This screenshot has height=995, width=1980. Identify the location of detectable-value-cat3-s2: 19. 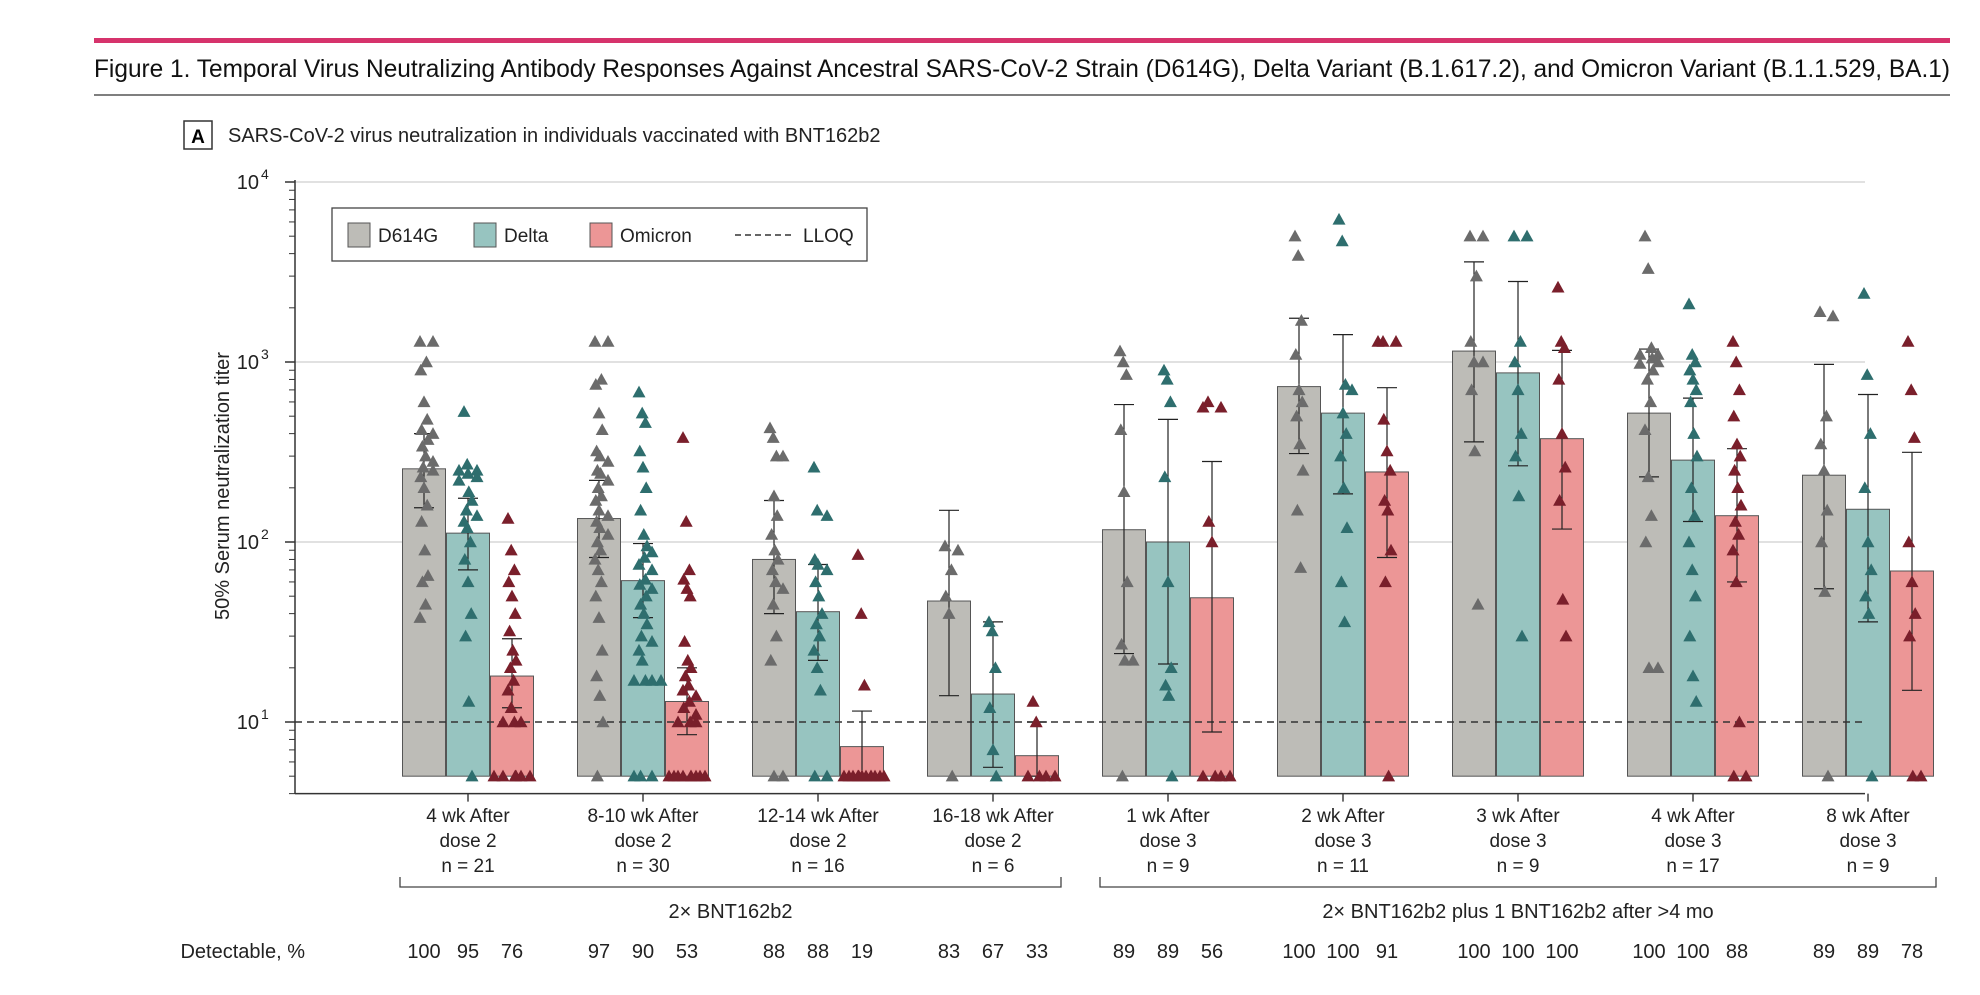
(862, 952).